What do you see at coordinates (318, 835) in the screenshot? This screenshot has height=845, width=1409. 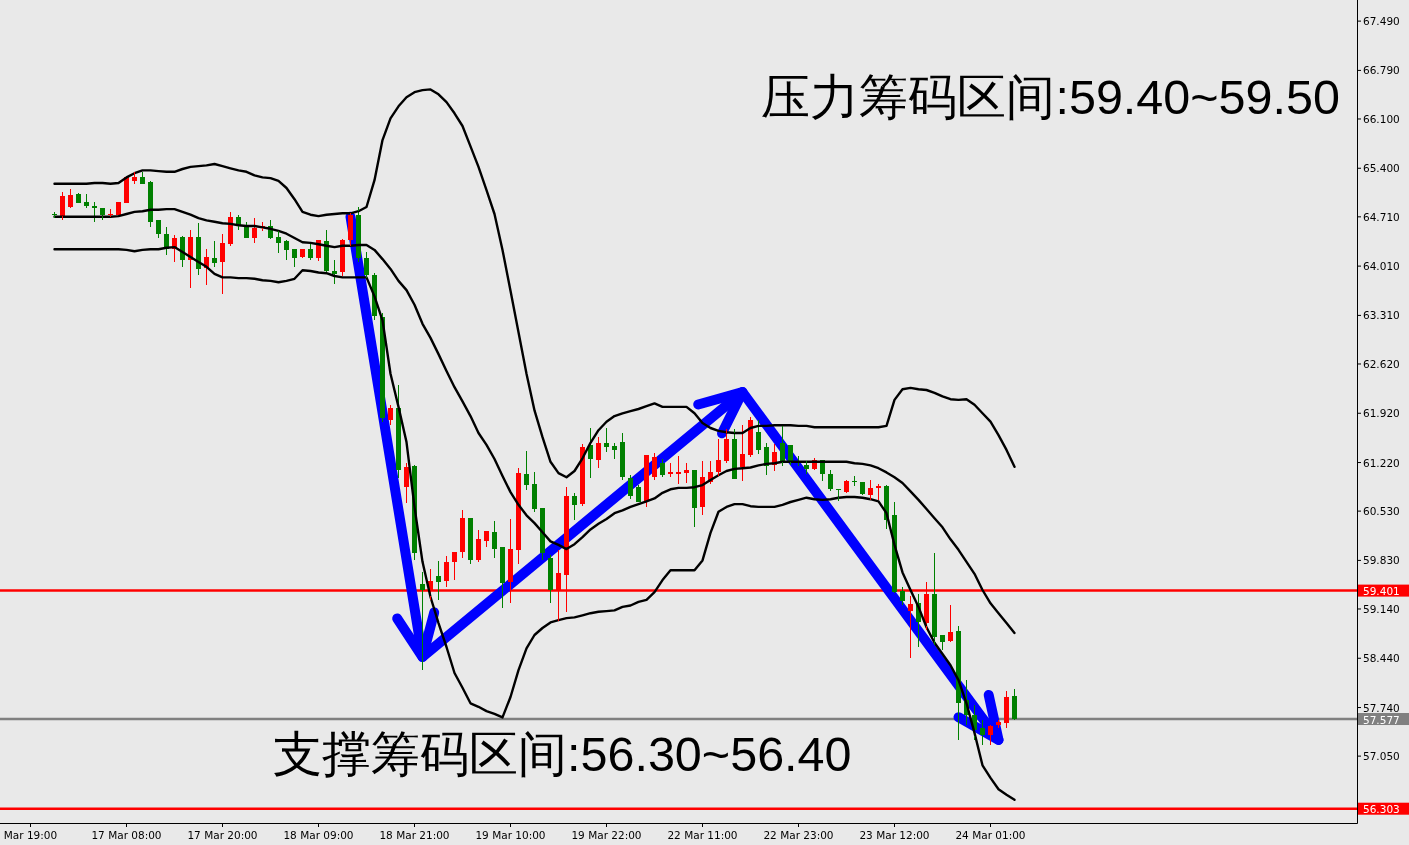 I see `x-tick-label: 18 Mar 09:00` at bounding box center [318, 835].